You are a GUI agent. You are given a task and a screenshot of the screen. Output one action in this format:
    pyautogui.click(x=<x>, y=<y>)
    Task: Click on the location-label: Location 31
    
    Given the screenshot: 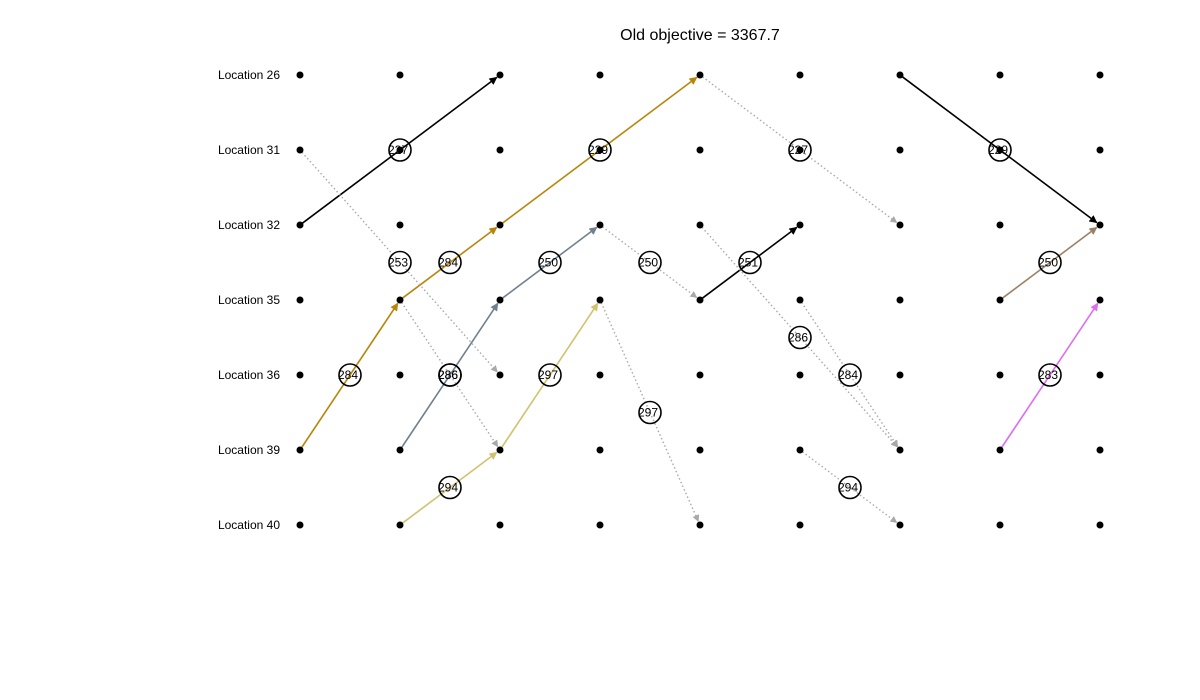 What is the action you would take?
    pyautogui.click(x=249, y=150)
    